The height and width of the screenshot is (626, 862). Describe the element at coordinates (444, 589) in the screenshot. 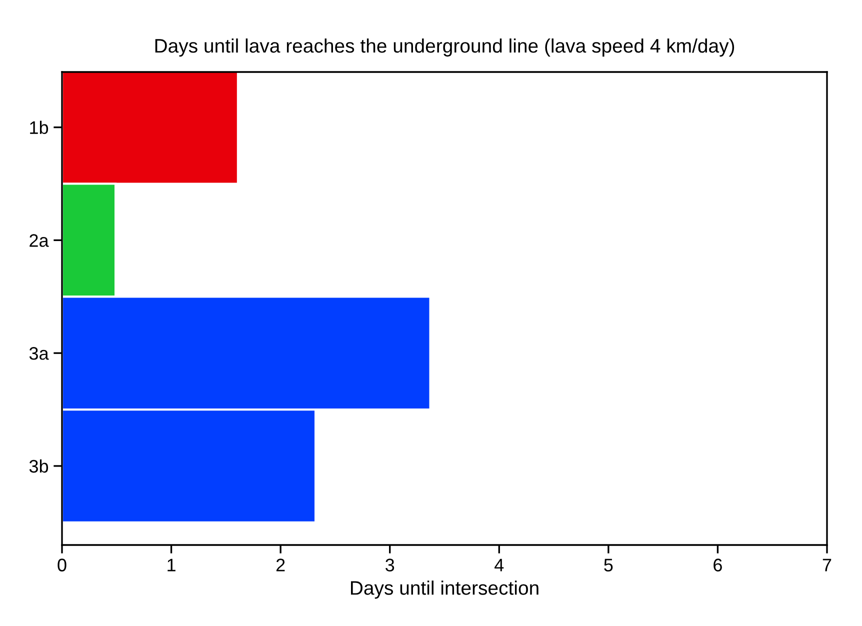

I see `x-axis-title: Days until intersection` at that location.